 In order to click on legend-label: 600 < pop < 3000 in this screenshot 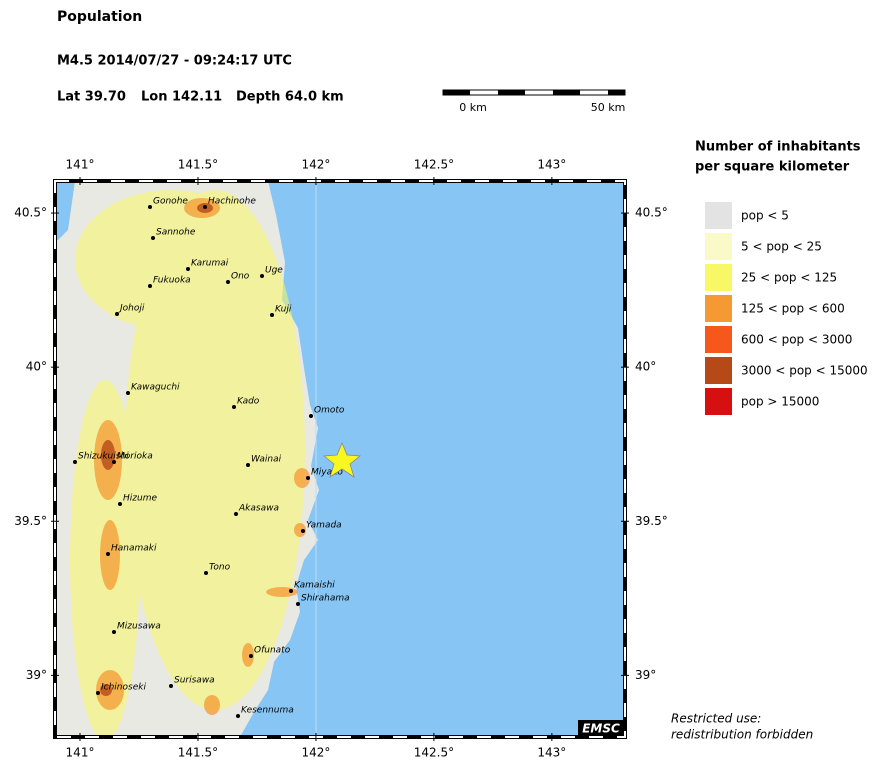, I will do `click(796, 340)`.